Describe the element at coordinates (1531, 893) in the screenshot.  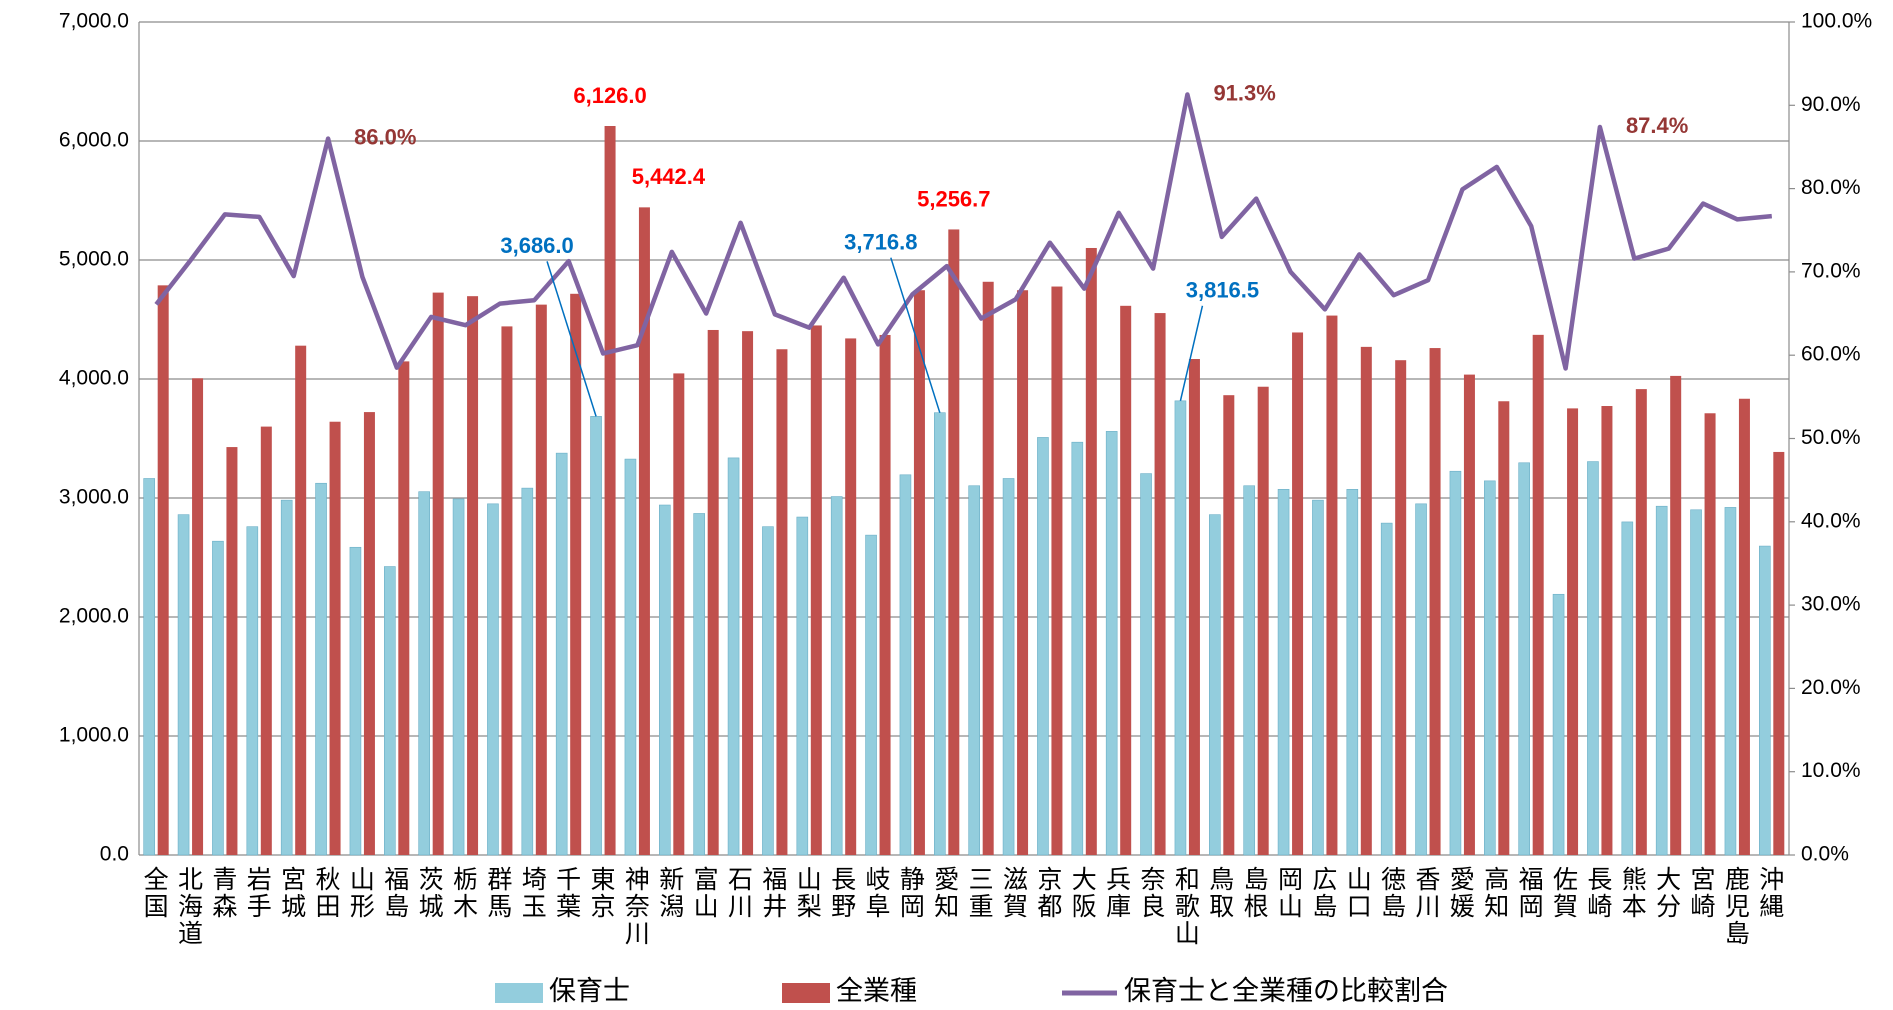
I see `x-tick-label: 福岡` at that location.